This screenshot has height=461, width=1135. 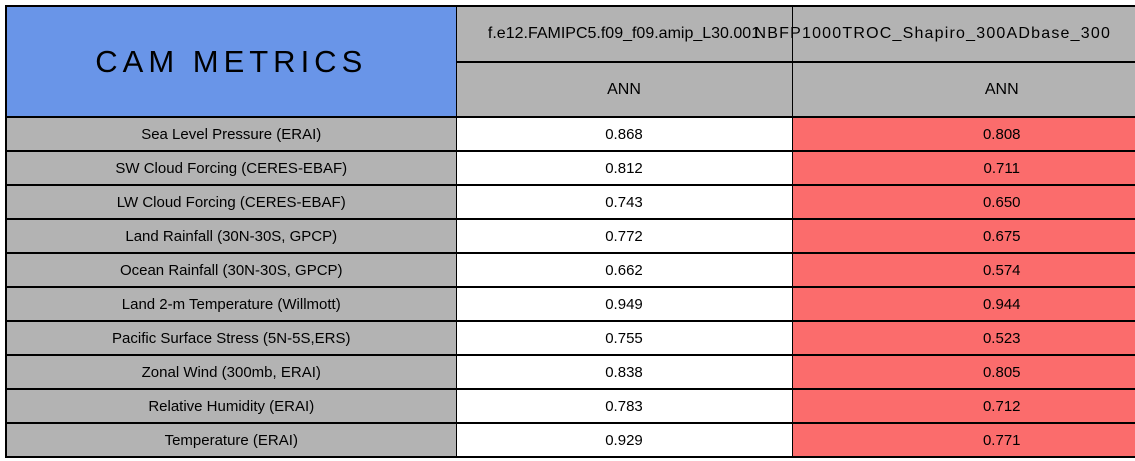 What do you see at coordinates (963, 236) in the screenshot?
I see `metric-value-run2: 0.675` at bounding box center [963, 236].